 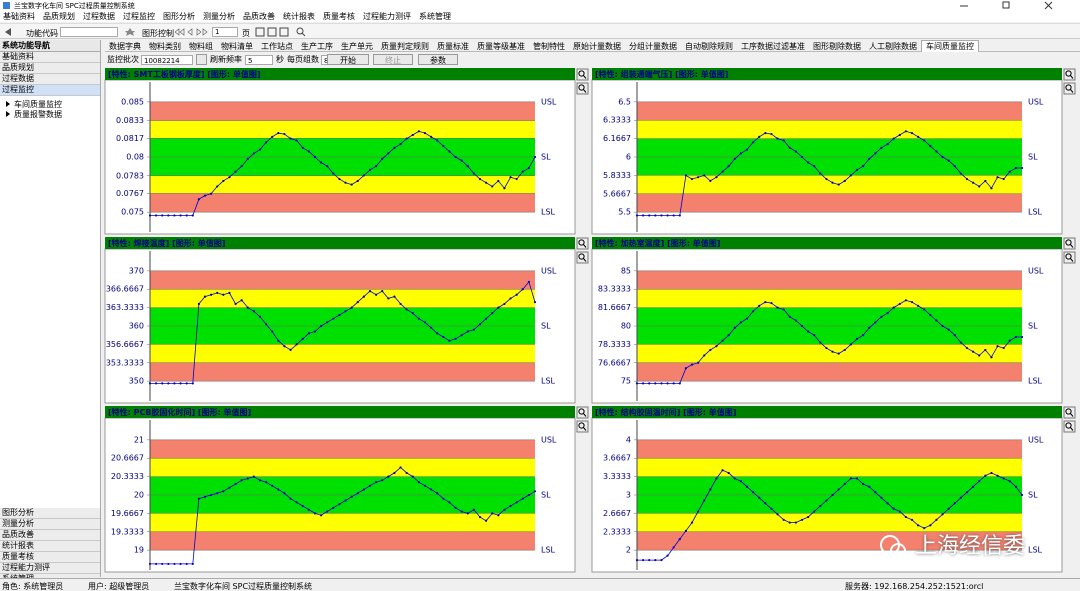 What do you see at coordinates (453, 46) in the screenshot?
I see `tab: 质量标准` at bounding box center [453, 46].